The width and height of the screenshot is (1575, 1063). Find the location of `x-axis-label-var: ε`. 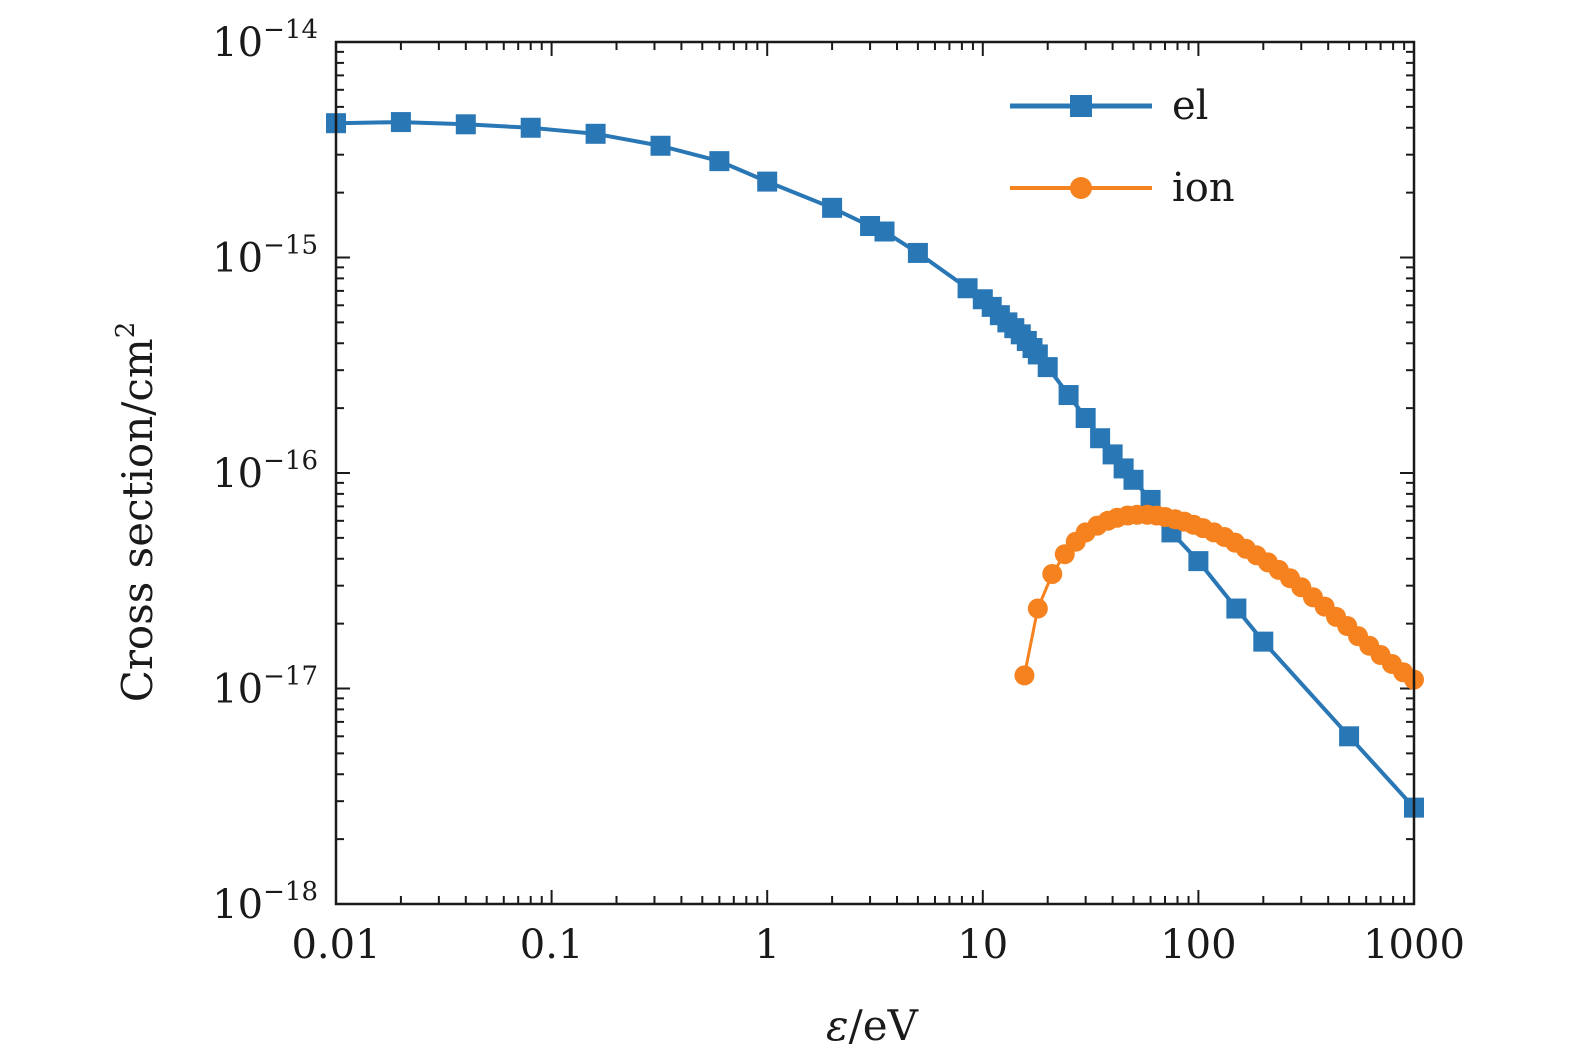

x-axis-label-var: ε is located at coordinates (837, 1025).